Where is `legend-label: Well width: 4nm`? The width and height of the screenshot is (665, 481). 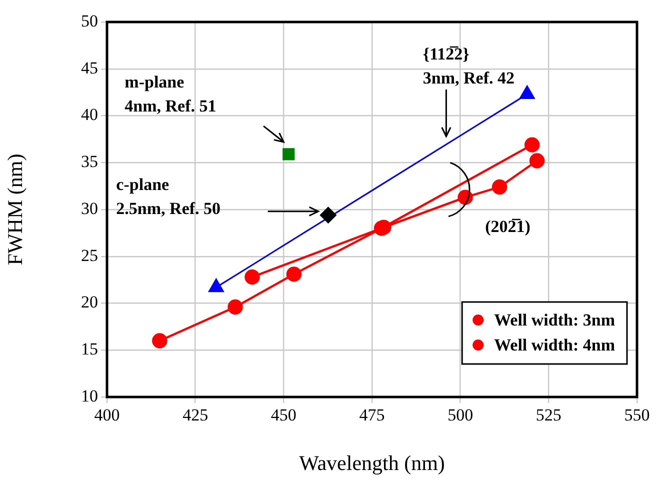
legend-label: Well width: 4nm is located at coordinates (555, 344).